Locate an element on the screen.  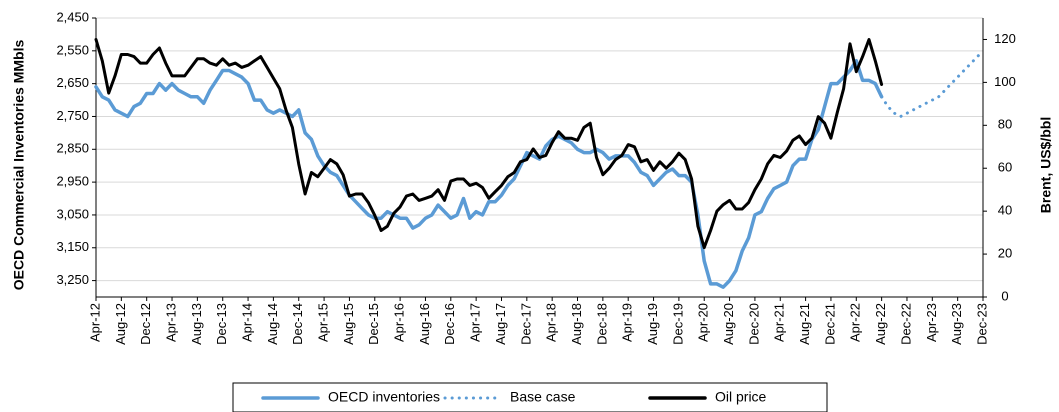
x-tick-label: Aug-15 is located at coordinates (348, 324).